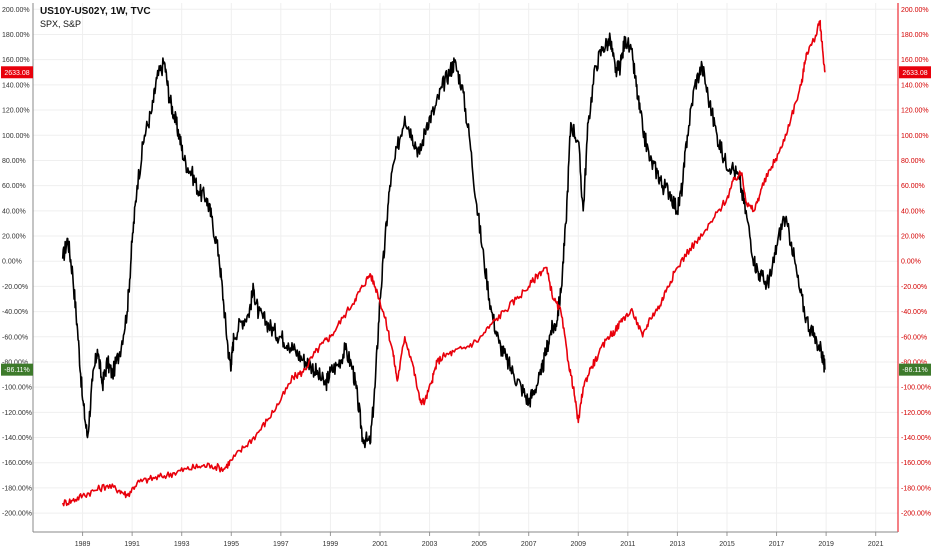 The height and width of the screenshot is (555, 932). What do you see at coordinates (14, 237) in the screenshot?
I see `y-tick-label-left: 20.00%` at bounding box center [14, 237].